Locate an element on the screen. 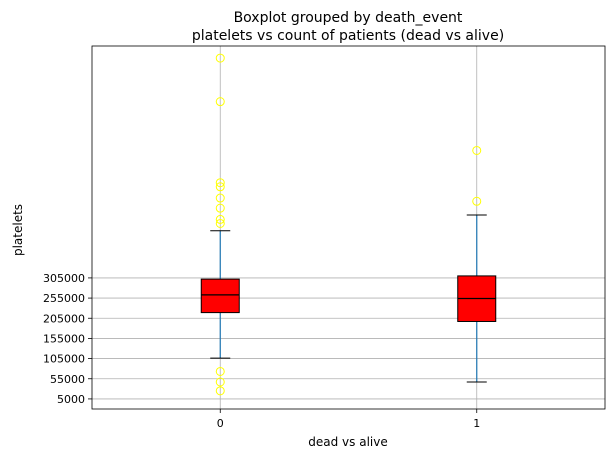 This screenshot has height=461, width=614. y-axis-label: platelets is located at coordinates (18, 230).